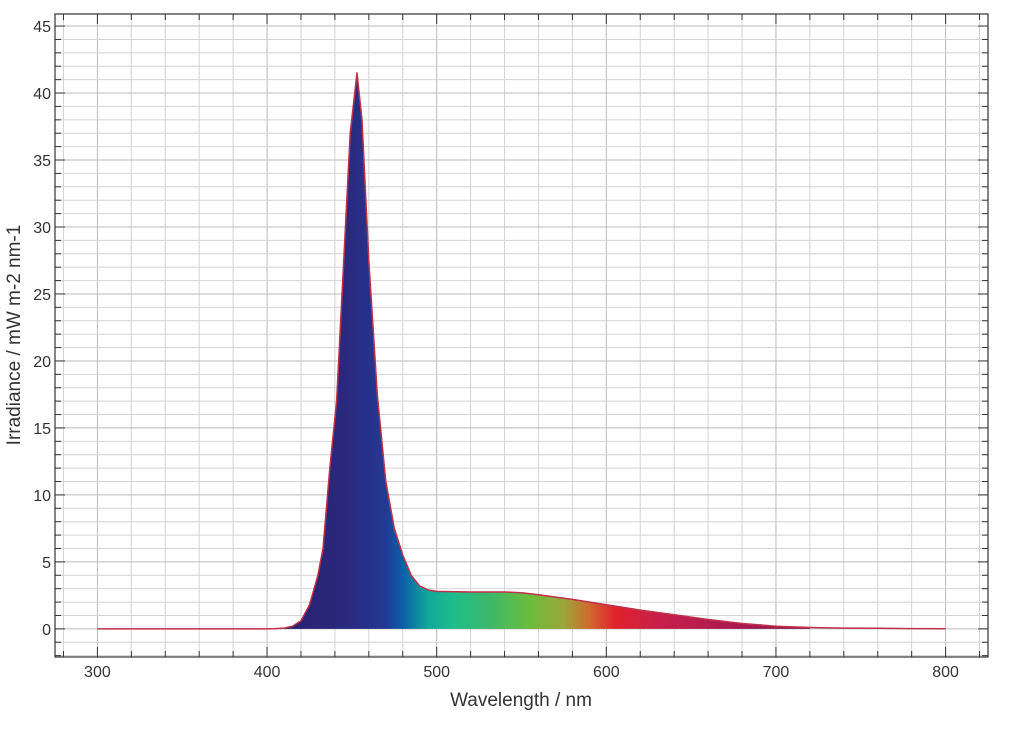 The height and width of the screenshot is (751, 1030). What do you see at coordinates (267, 672) in the screenshot?
I see `x-tick-label: 400` at bounding box center [267, 672].